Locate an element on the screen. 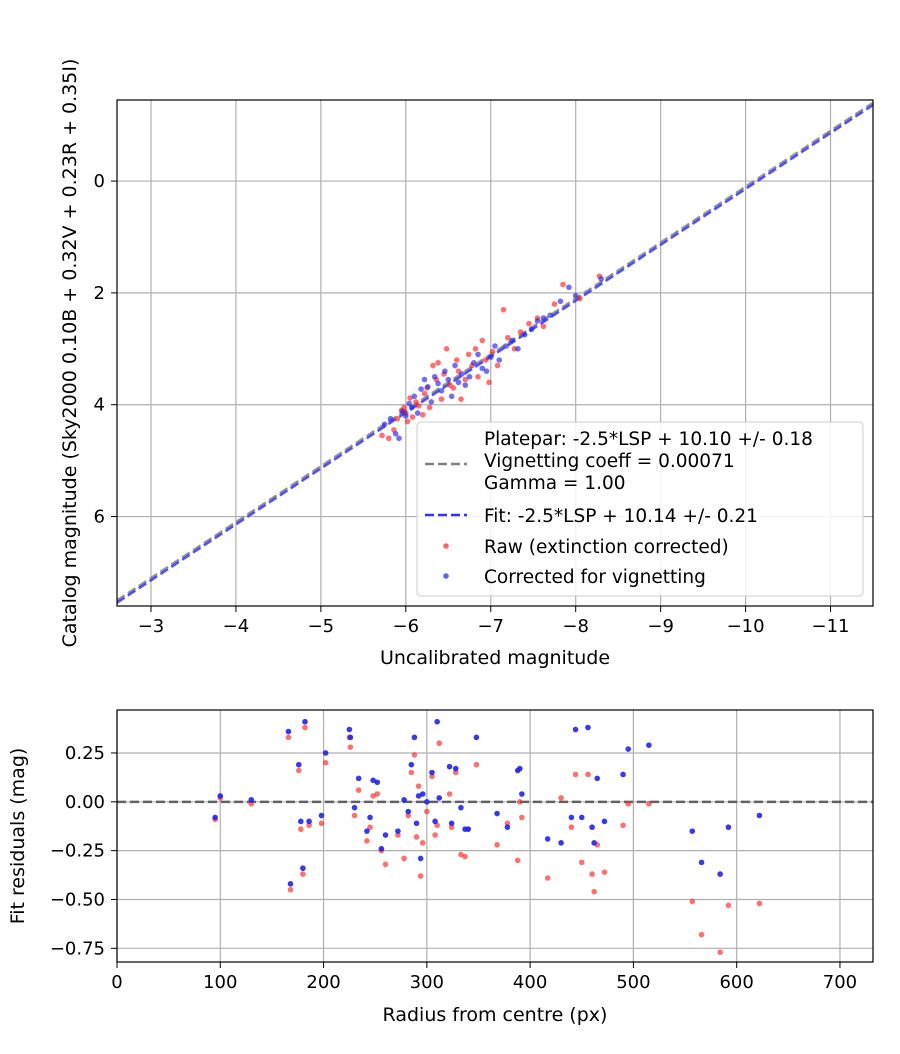  legend-corrected-marker is located at coordinates (446, 576).